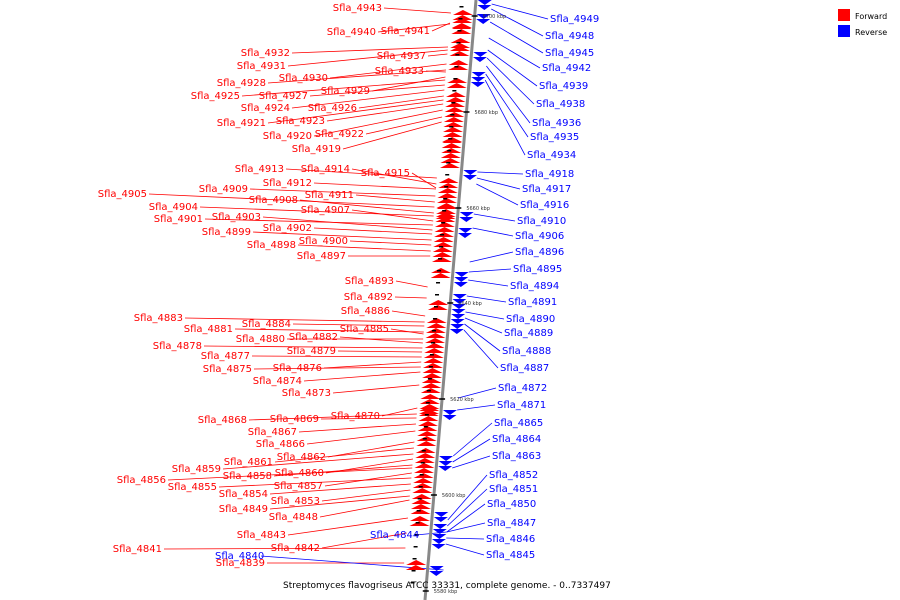 This screenshot has height=600, width=900. I want to click on reverse-gene-label: Sfla_4887, so click(524, 368).